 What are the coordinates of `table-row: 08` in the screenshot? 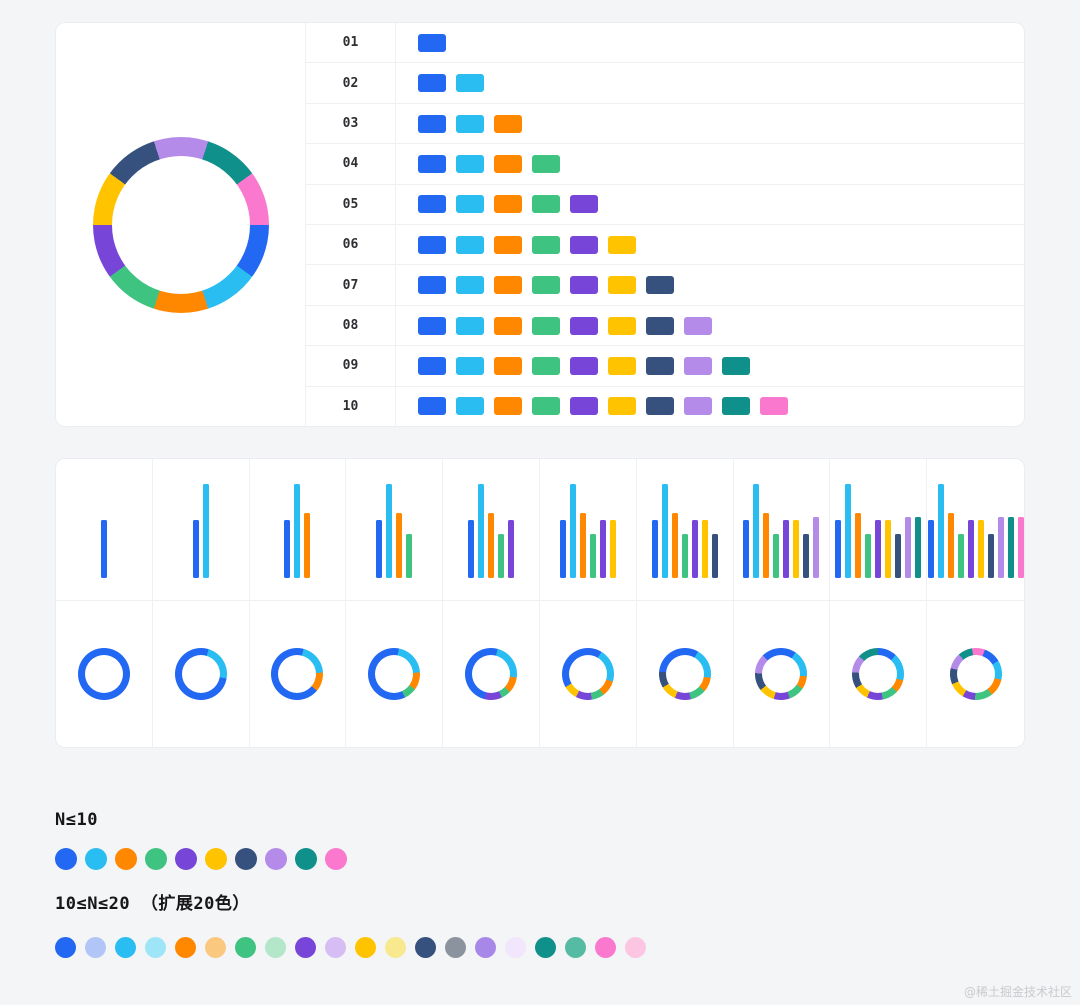 It's located at (665, 326).